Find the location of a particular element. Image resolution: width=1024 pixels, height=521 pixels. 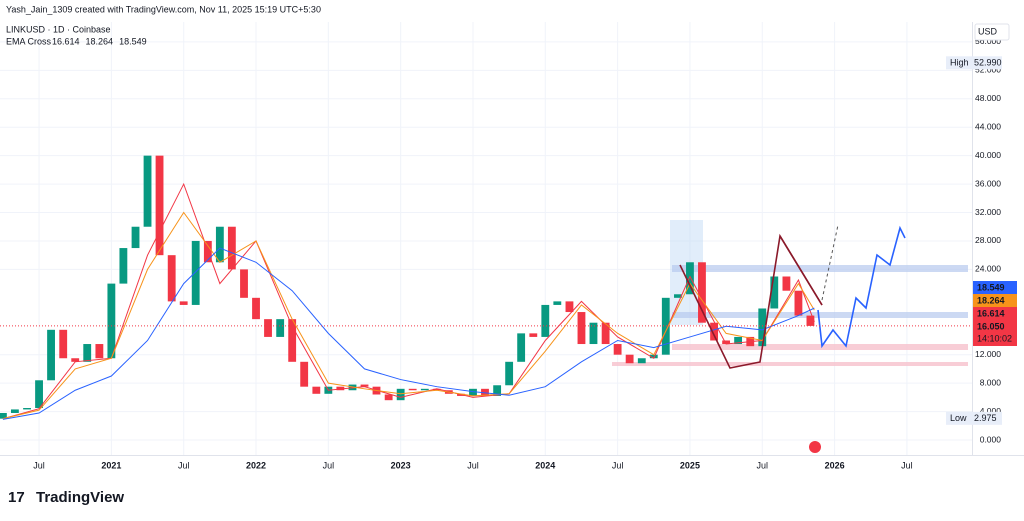

legend-value: 18.264 is located at coordinates (100, 41).